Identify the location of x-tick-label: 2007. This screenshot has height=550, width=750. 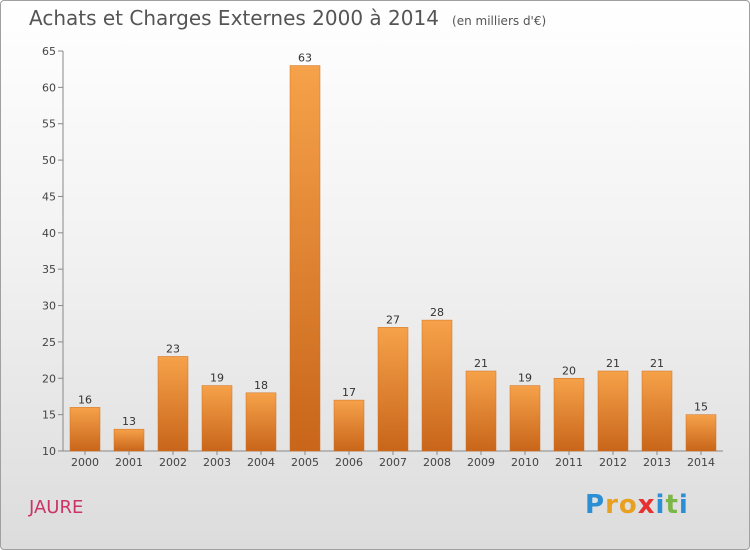
(393, 462).